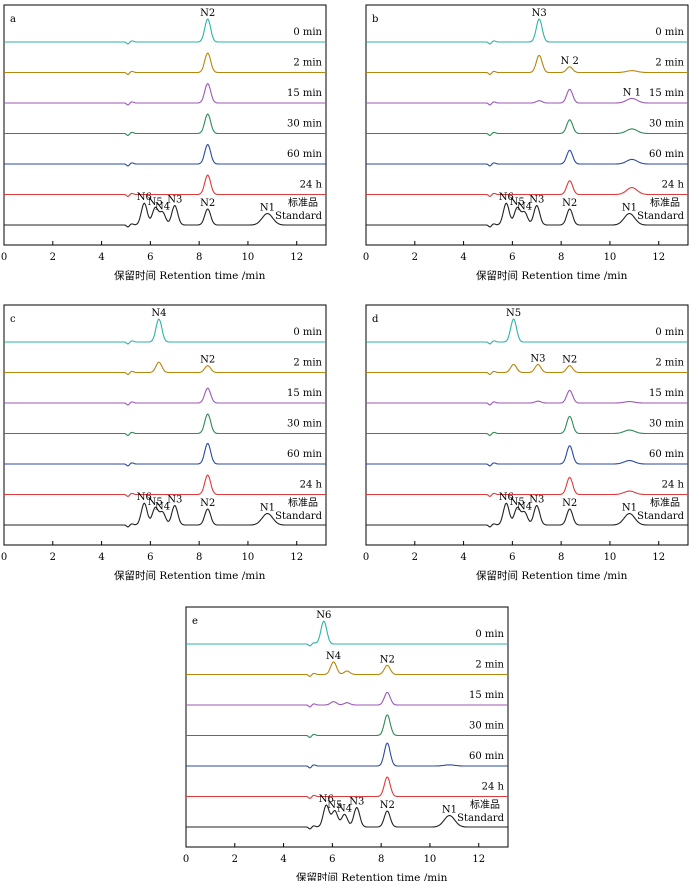 The width and height of the screenshot is (700, 881). What do you see at coordinates (660, 516) in the screenshot?
I see `series-label: Standard` at bounding box center [660, 516].